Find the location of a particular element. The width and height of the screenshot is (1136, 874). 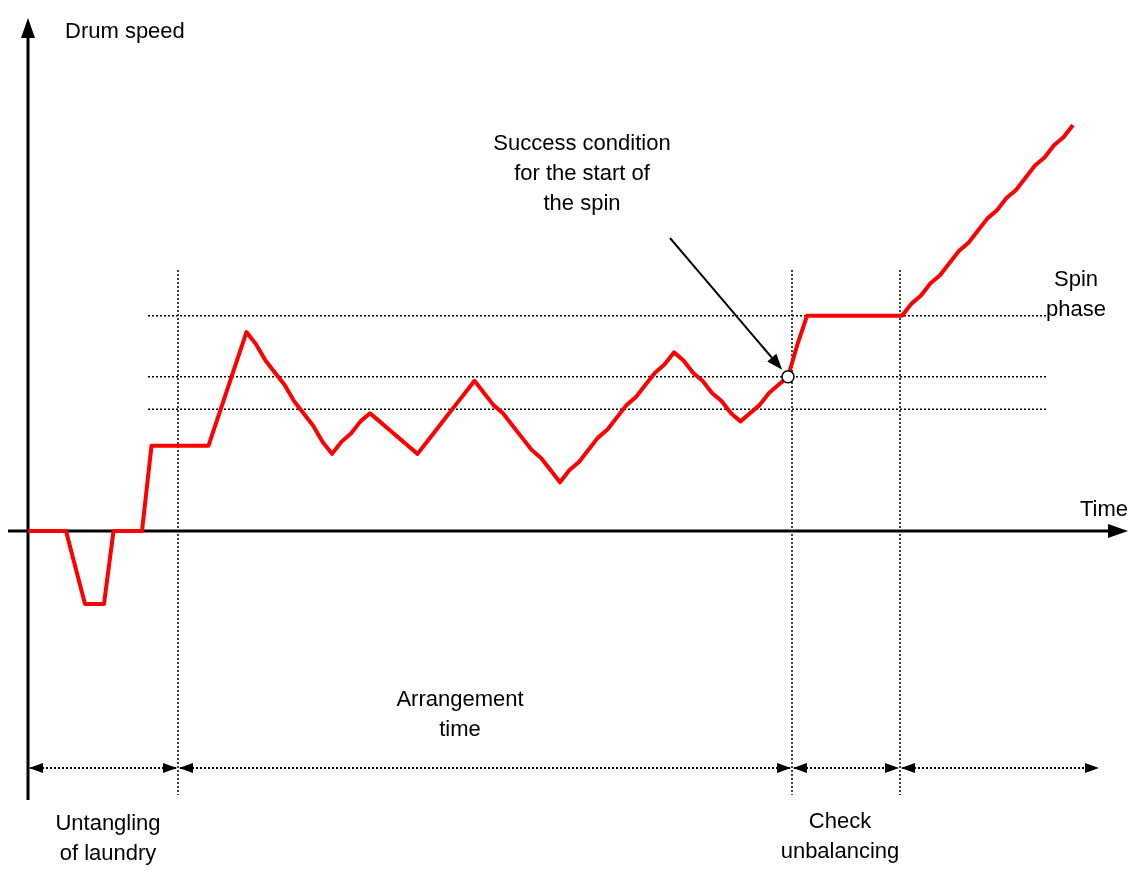

y-axis-title: Drum speed is located at coordinates (125, 30).